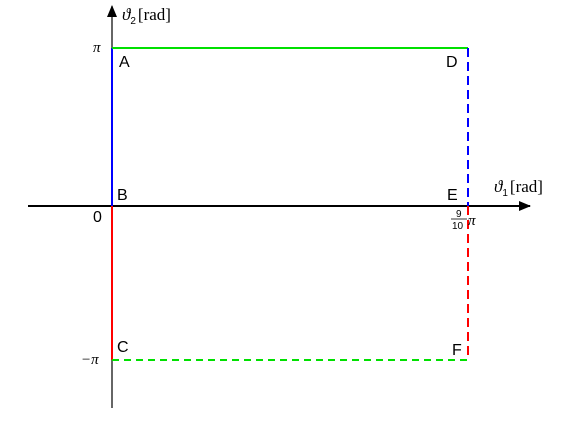  Describe the element at coordinates (459, 214) in the screenshot. I see `fraction-numerator: 9` at that location.